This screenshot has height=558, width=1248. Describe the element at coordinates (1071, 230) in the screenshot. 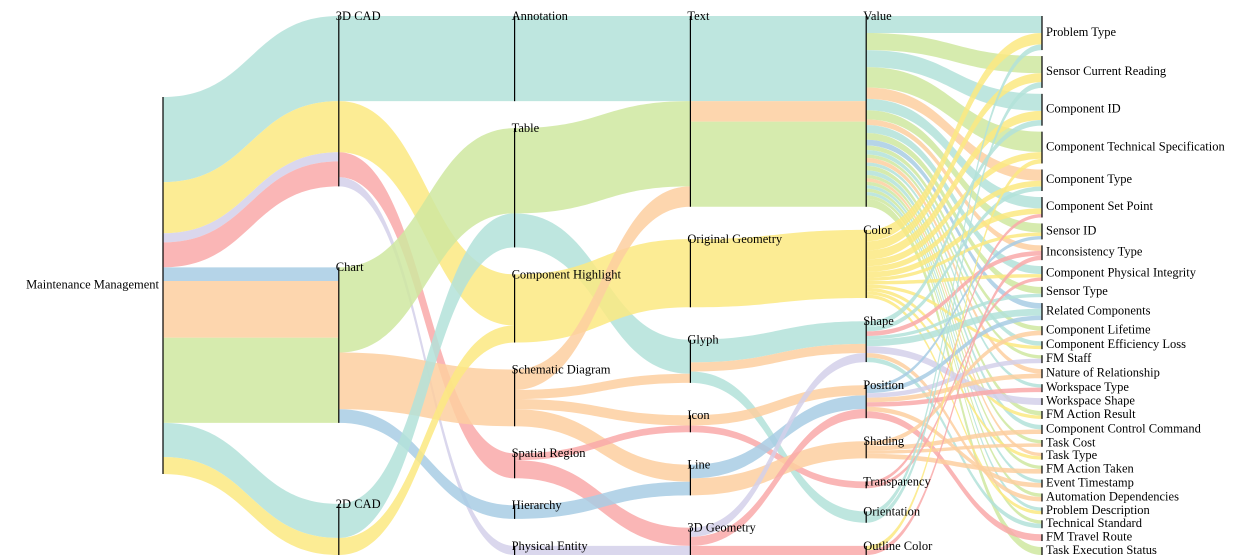

I see `node-label: Sensor ID` at that location.